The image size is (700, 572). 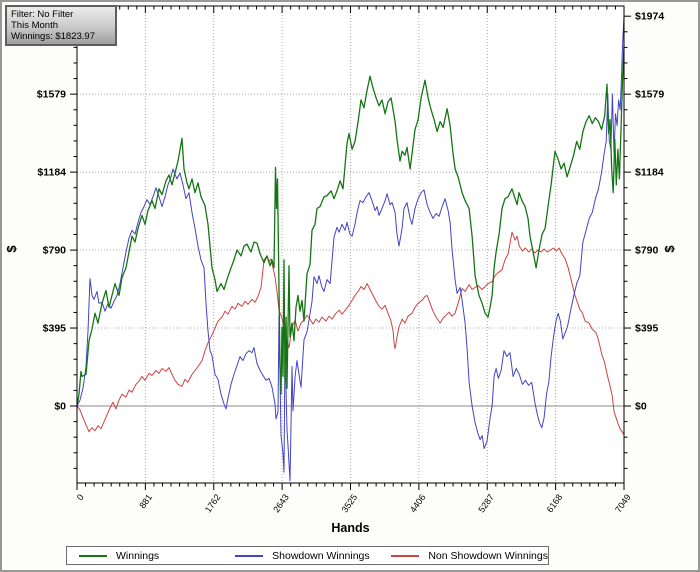 What do you see at coordinates (53, 36) in the screenshot?
I see `winnings-total-text: Winnings: $1823.97` at bounding box center [53, 36].